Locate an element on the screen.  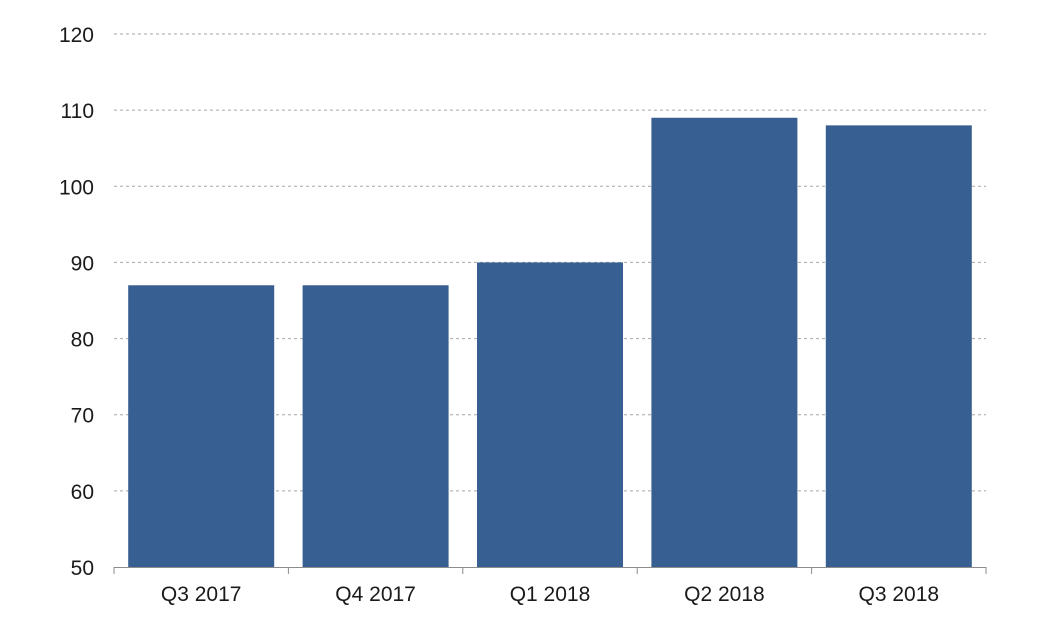
y-tick-label-90: 90 is located at coordinates (82, 263).